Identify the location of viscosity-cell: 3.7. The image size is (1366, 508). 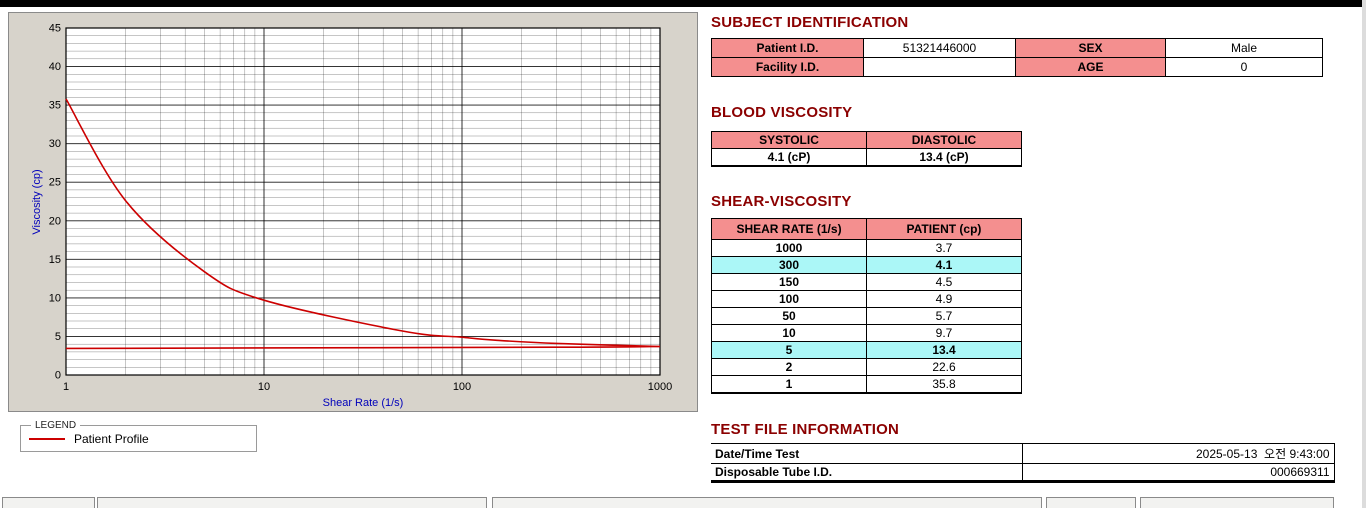
(944, 248).